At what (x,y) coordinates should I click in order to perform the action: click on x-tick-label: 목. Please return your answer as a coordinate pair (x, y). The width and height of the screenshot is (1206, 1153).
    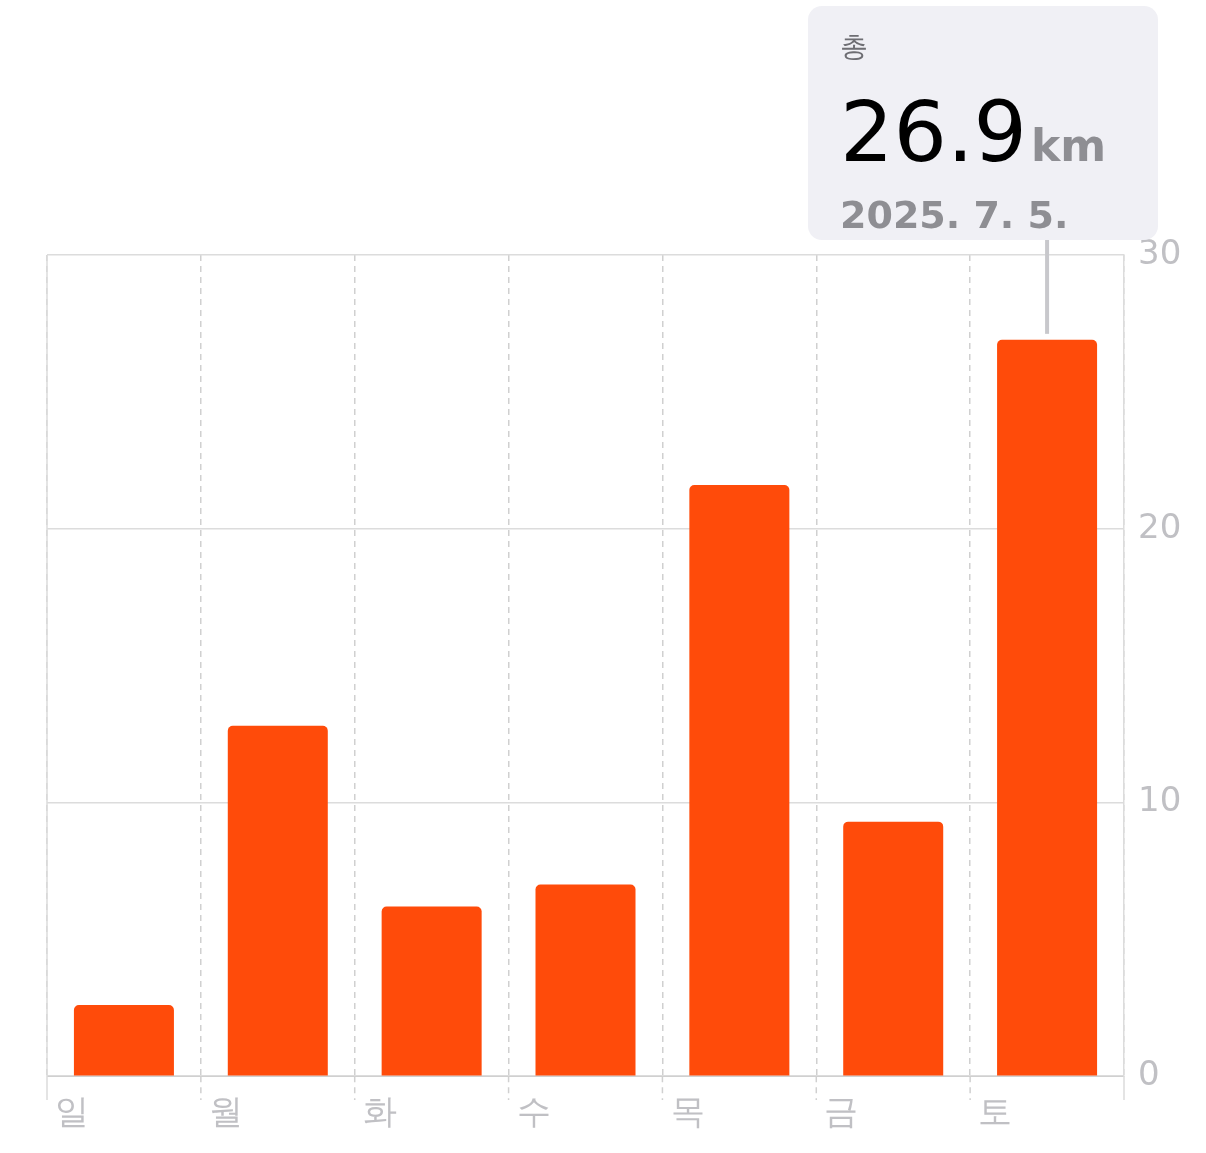
    Looking at the image, I should click on (687, 1111).